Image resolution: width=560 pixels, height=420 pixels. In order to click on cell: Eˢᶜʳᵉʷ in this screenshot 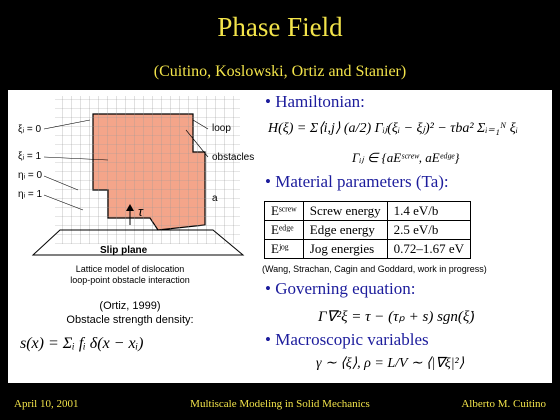, I will do `click(284, 211)`.